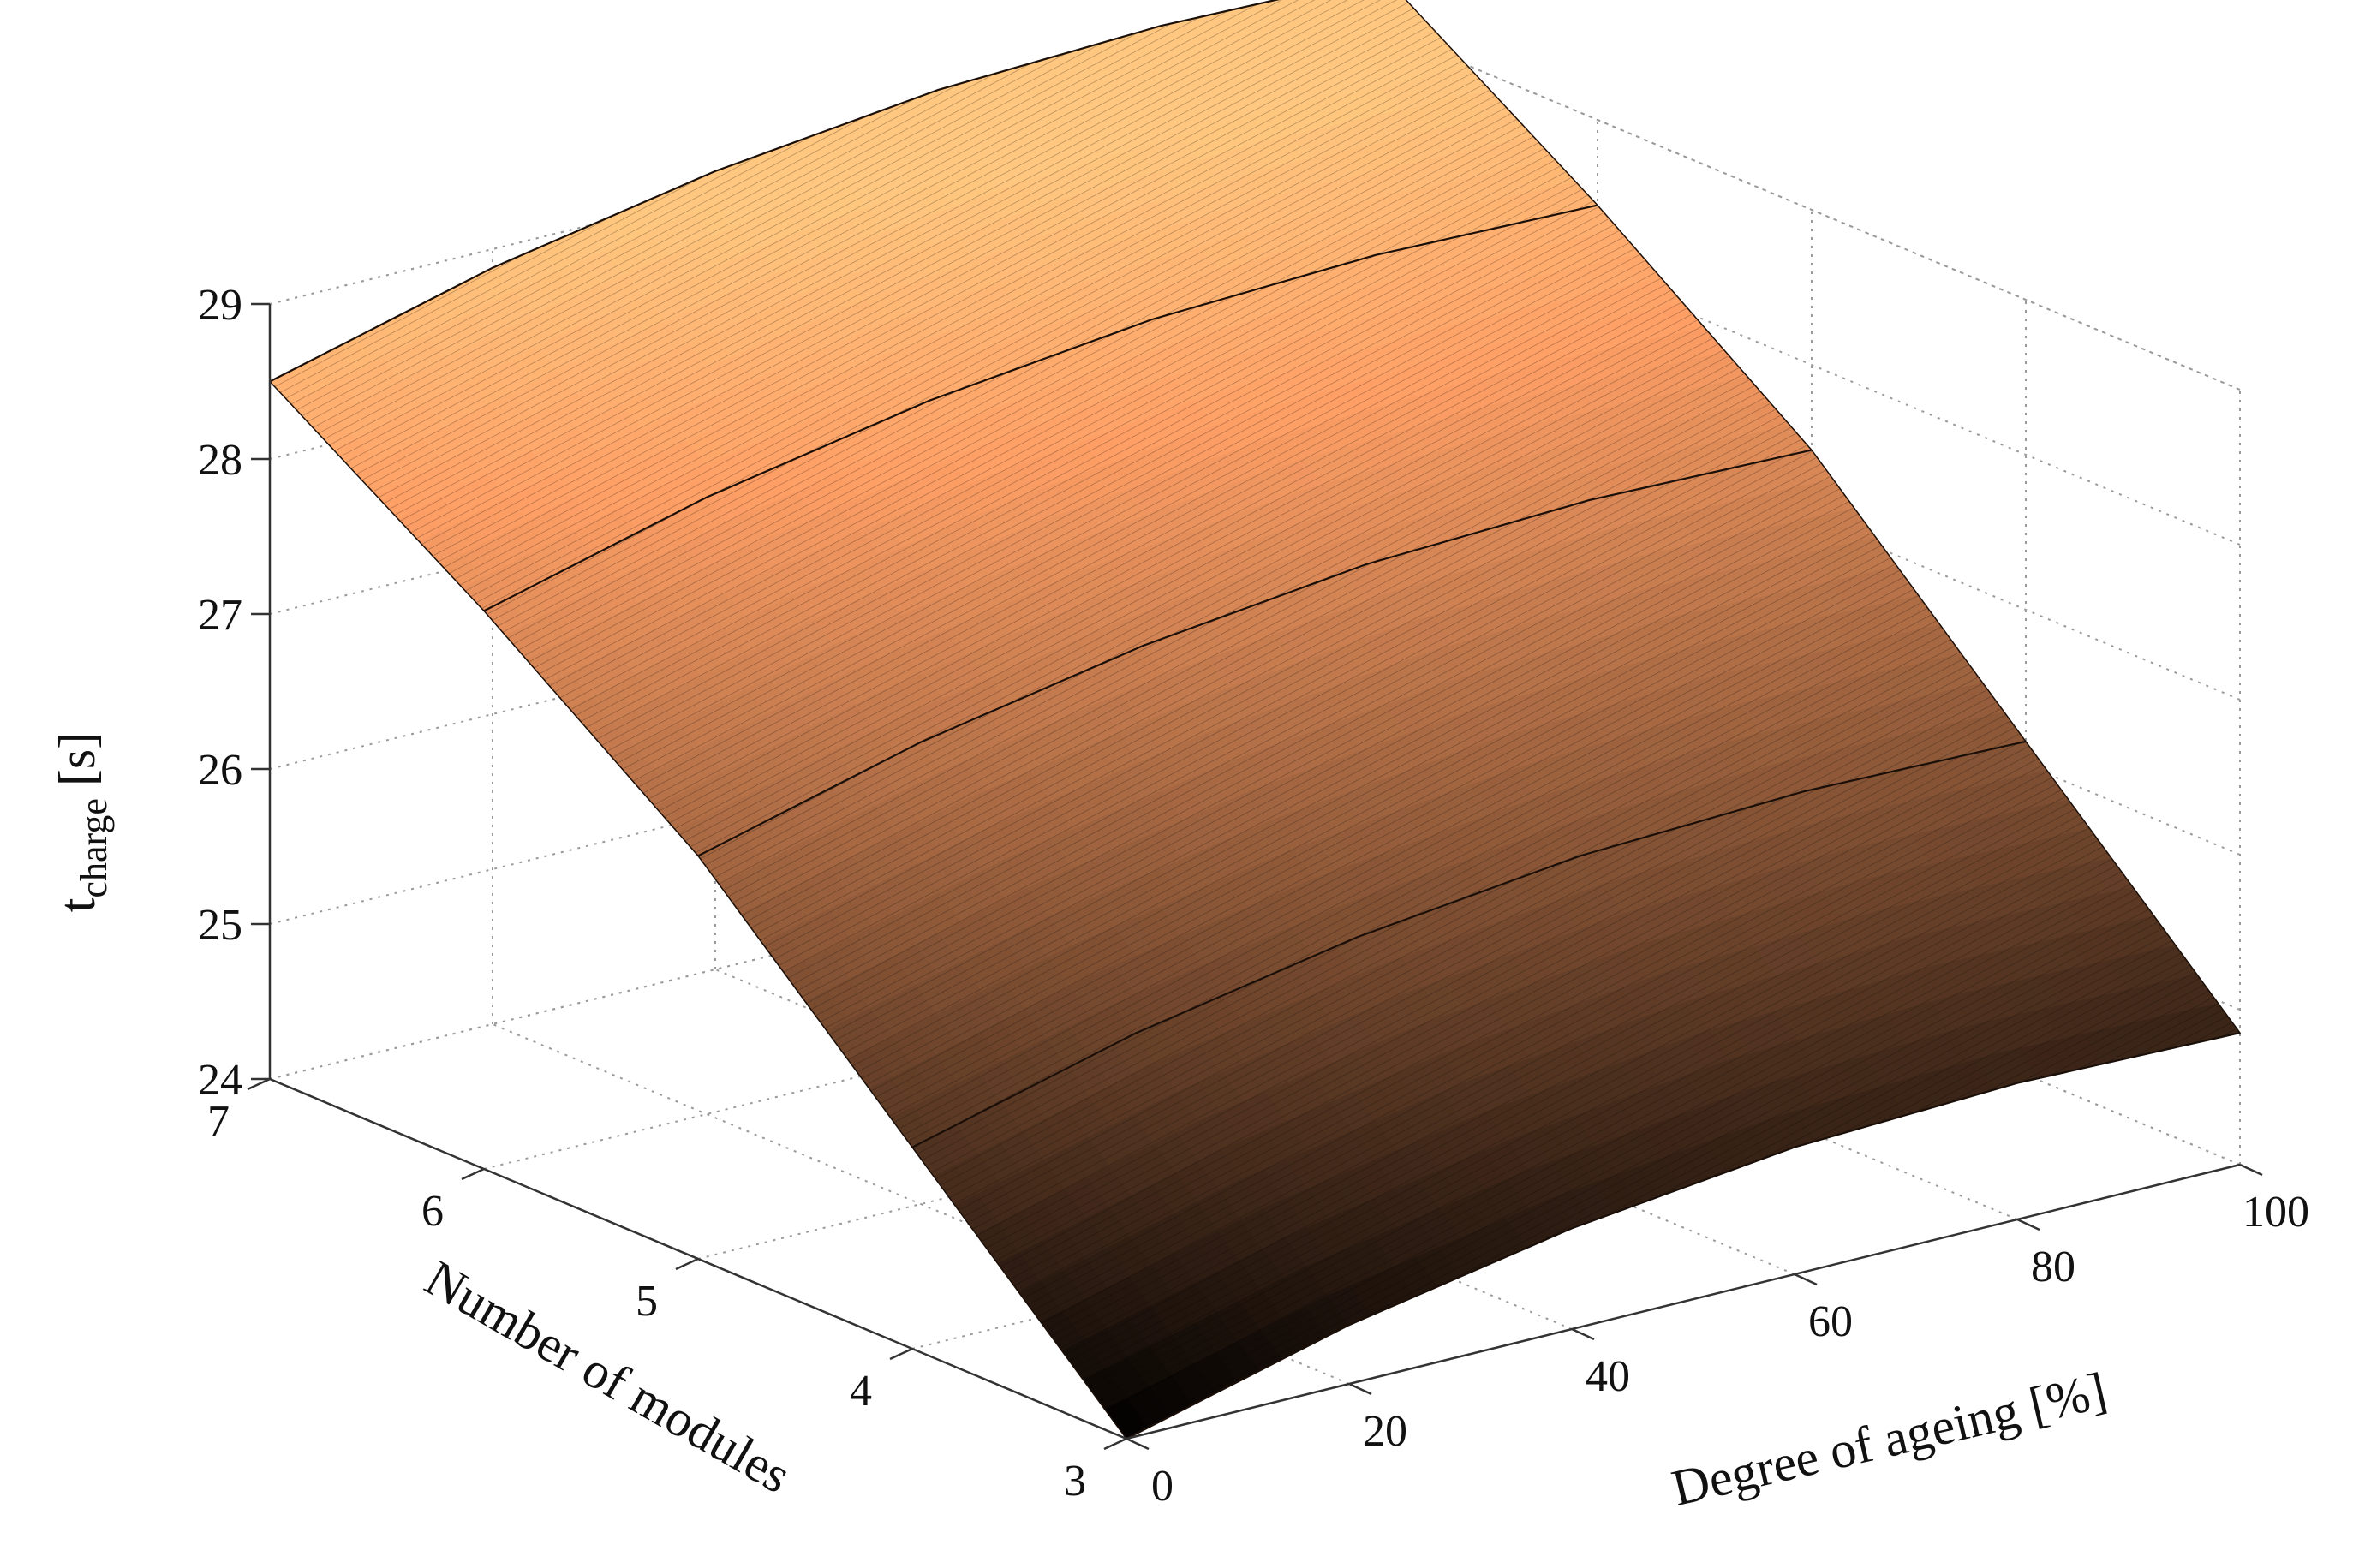 The width and height of the screenshot is (2371, 1568). Describe the element at coordinates (220, 305) in the screenshot. I see `z-tick-label: 29` at that location.